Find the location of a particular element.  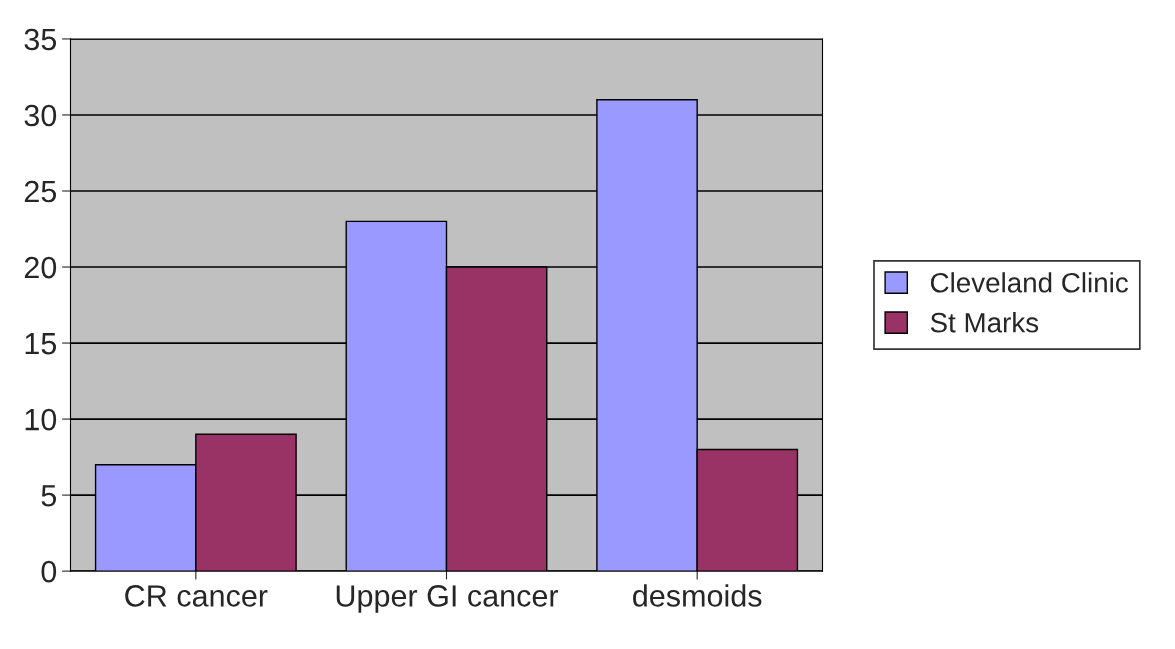

legend-label: St Marks is located at coordinates (984, 322).